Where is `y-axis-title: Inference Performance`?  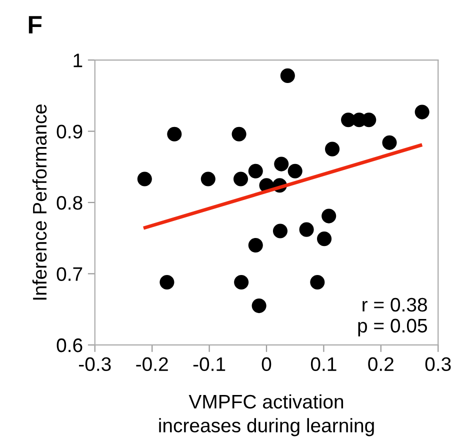 y-axis-title: Inference Performance is located at coordinates (39, 202).